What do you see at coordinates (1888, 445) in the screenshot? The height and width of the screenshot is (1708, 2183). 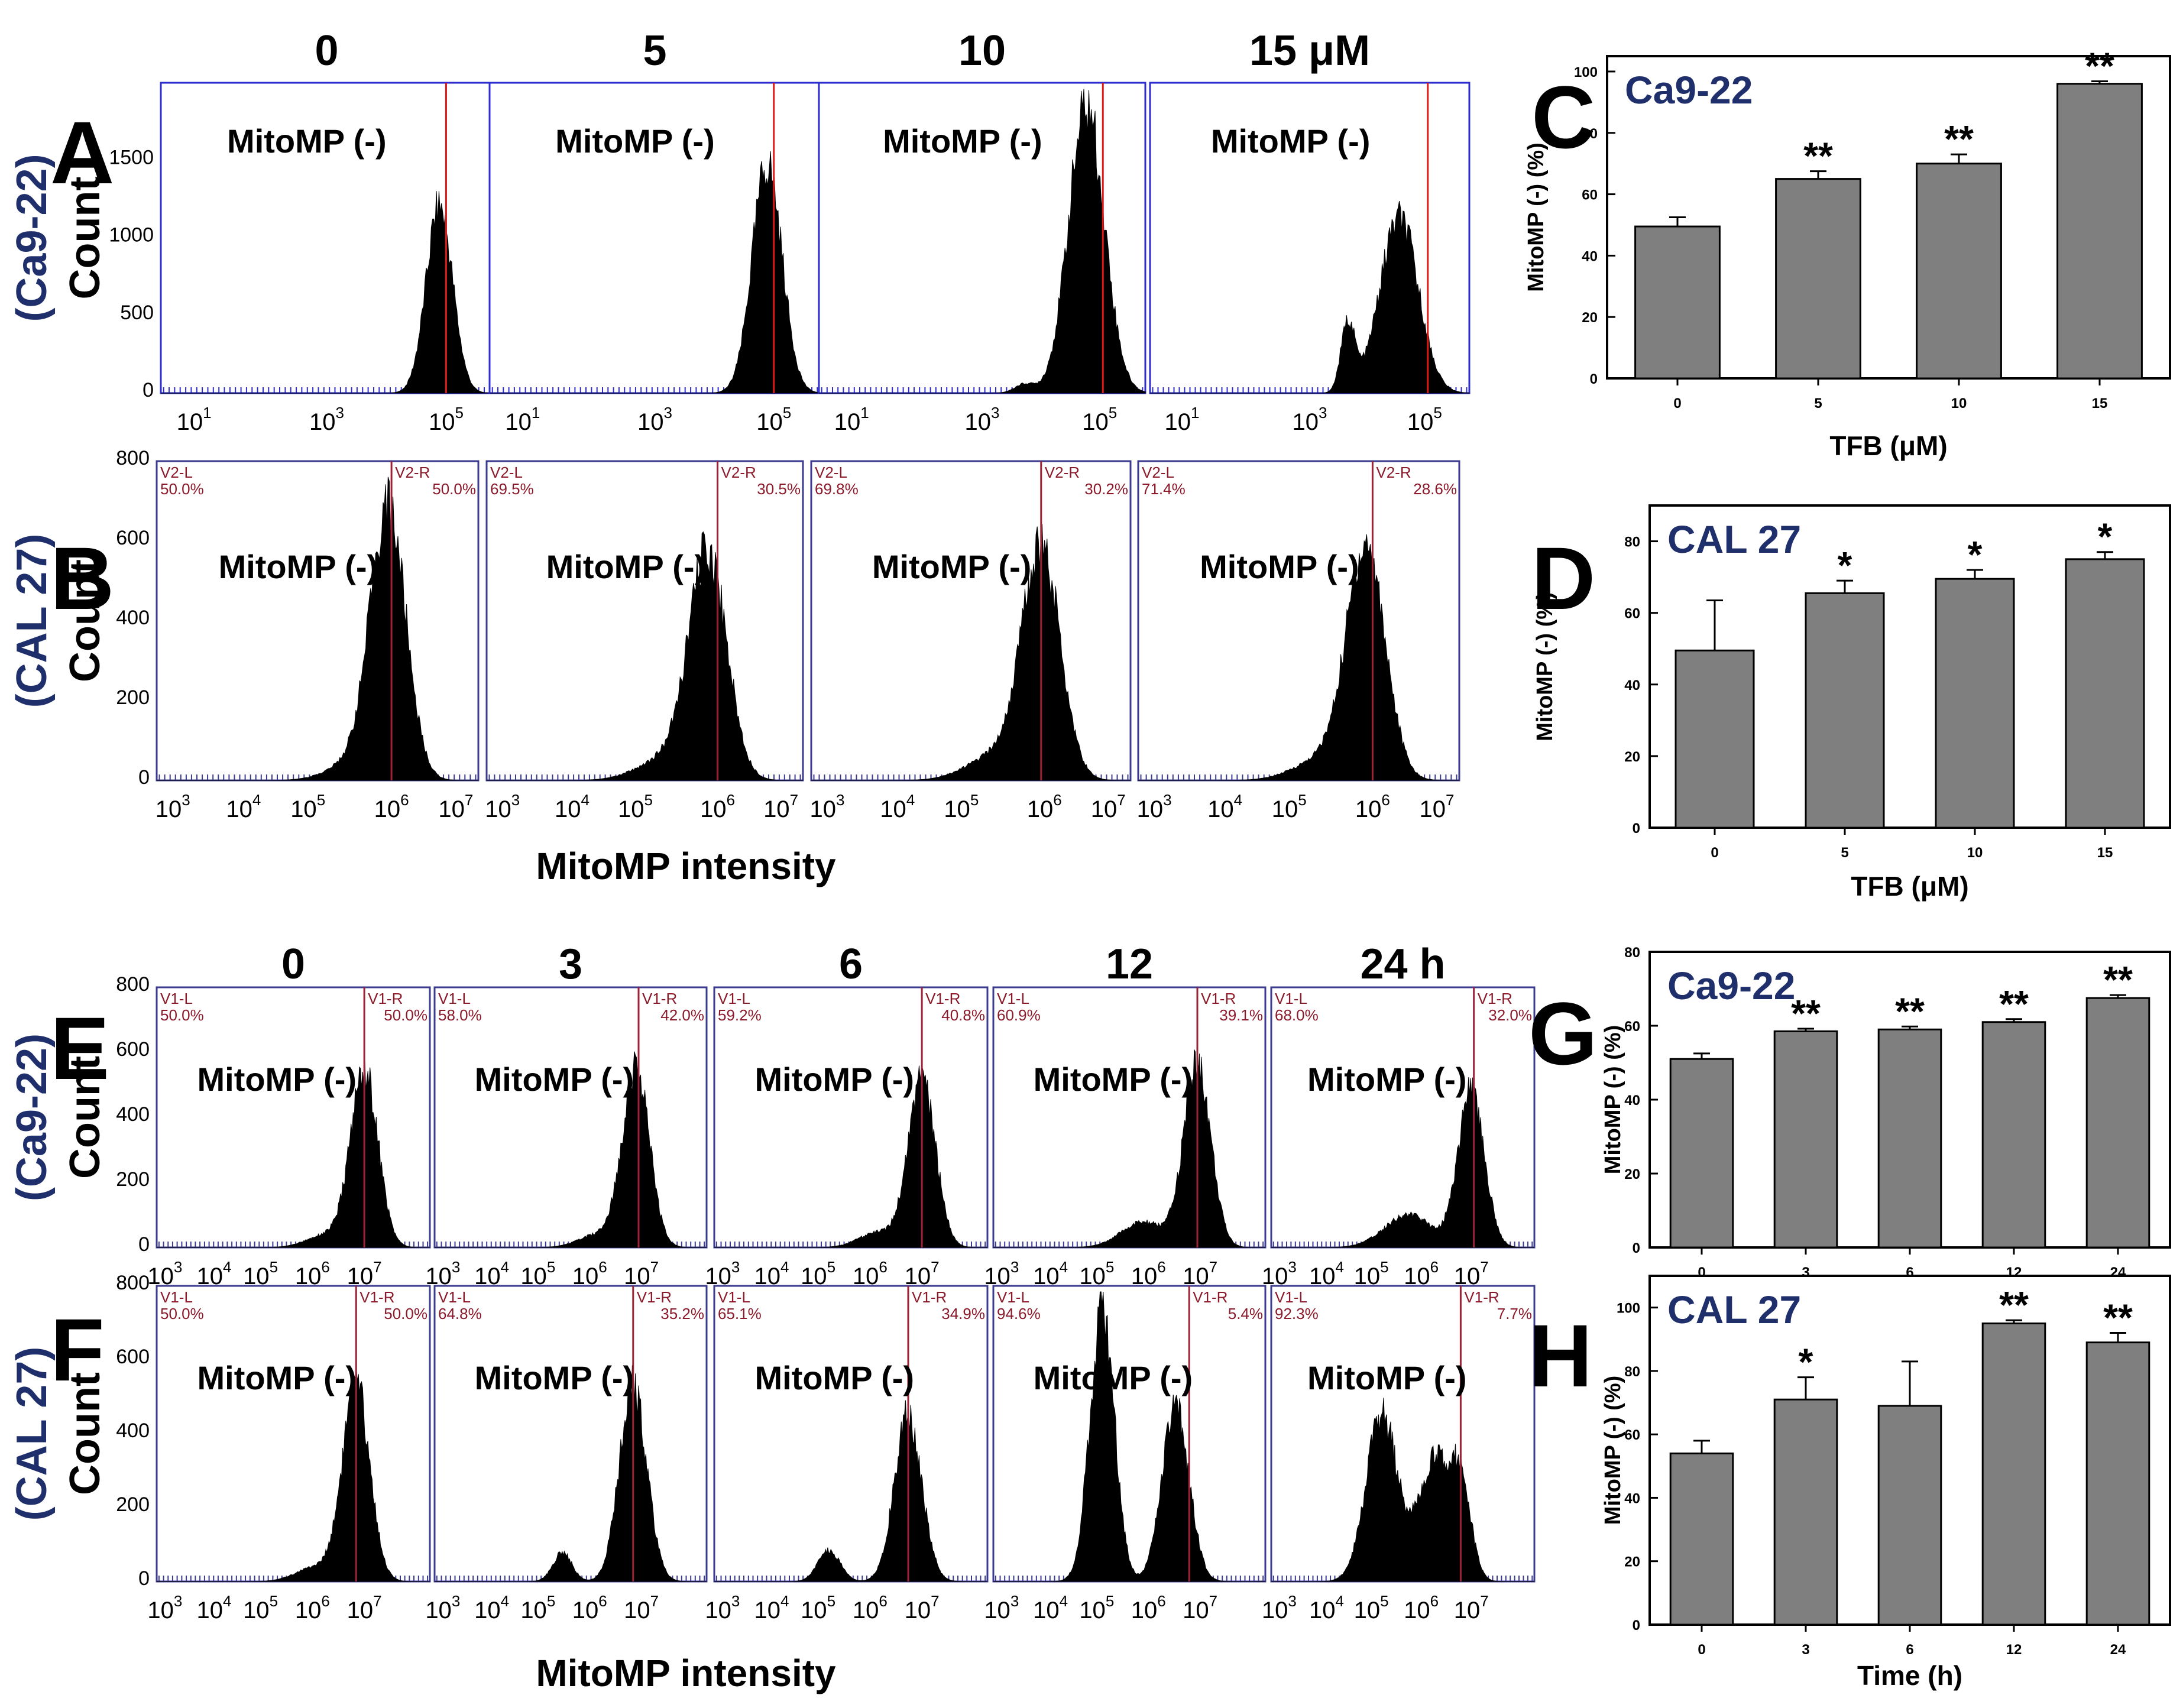 I see `x-axis-label: TFB (μM)` at bounding box center [1888, 445].